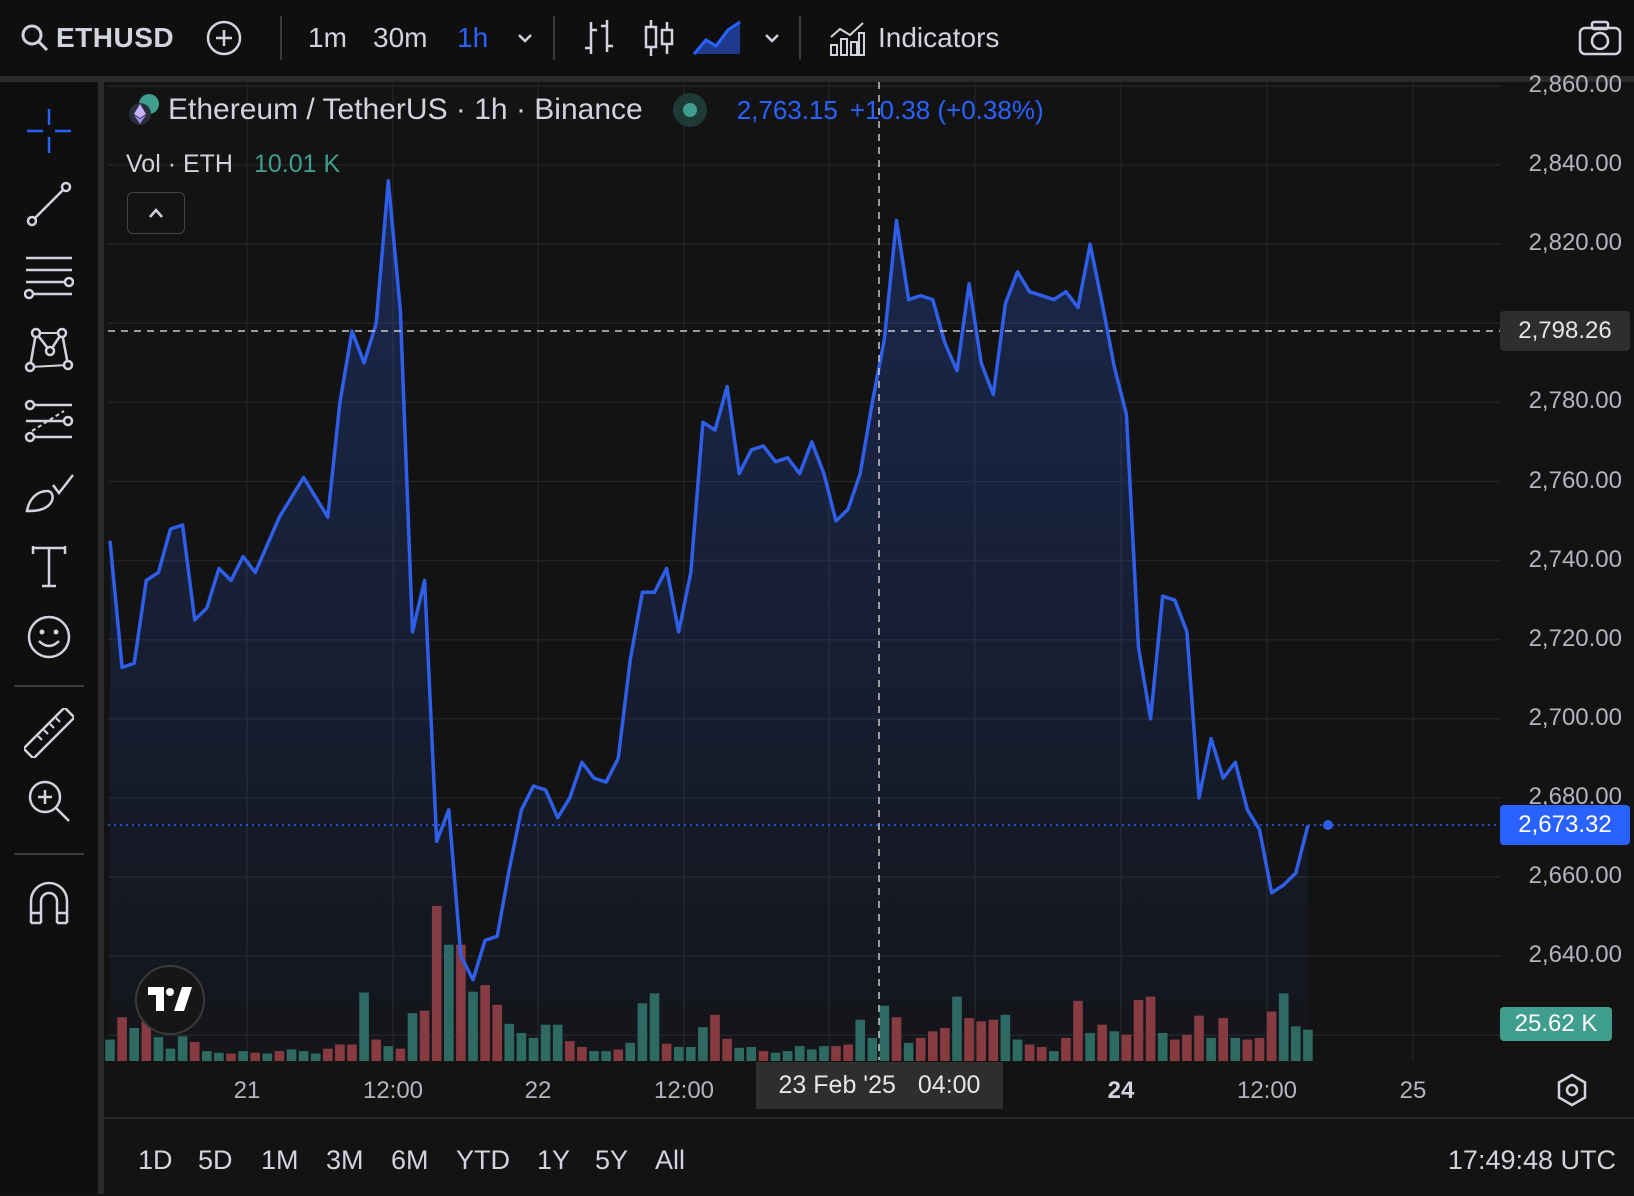  I want to click on time-axis-label: 25, so click(1413, 1090).